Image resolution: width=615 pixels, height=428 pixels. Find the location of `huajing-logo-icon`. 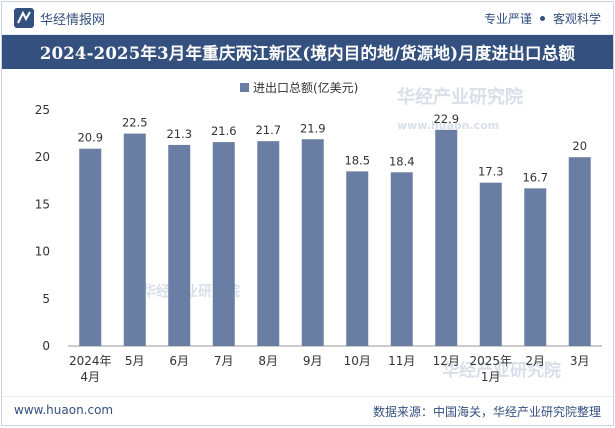

huajing-logo-icon is located at coordinates (24, 18).